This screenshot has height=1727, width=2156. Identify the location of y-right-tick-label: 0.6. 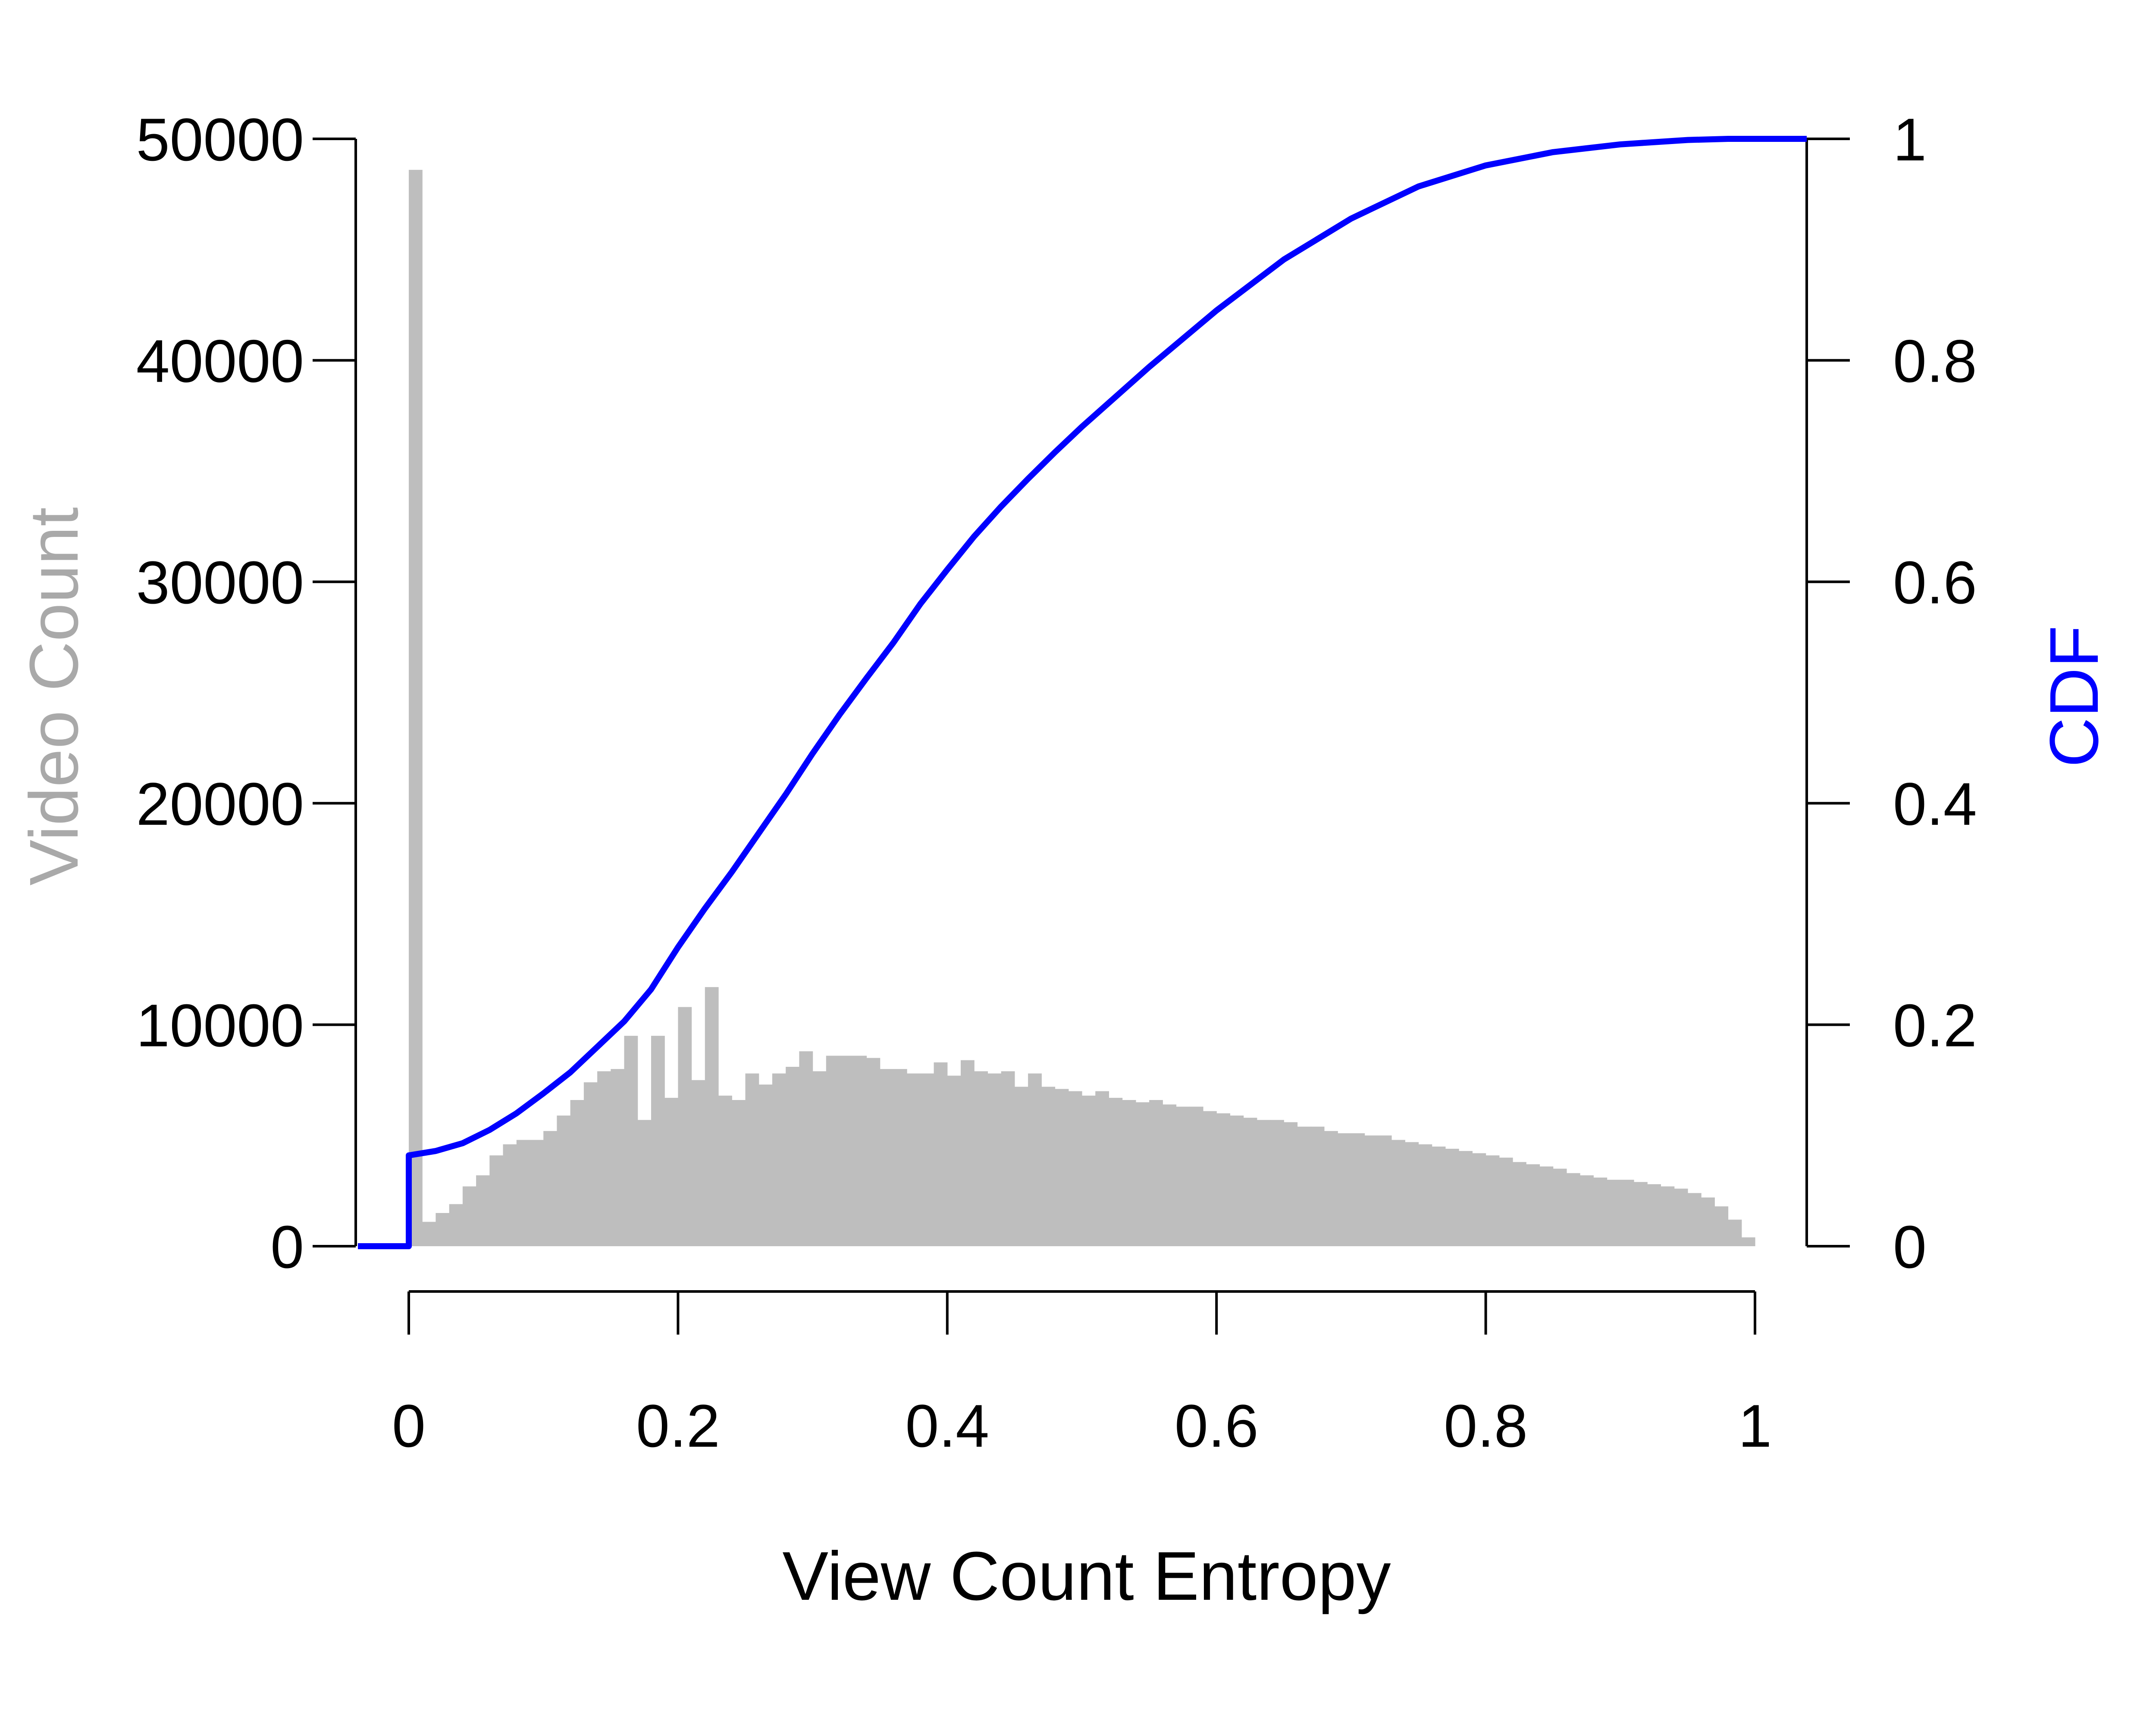
(1935, 582).